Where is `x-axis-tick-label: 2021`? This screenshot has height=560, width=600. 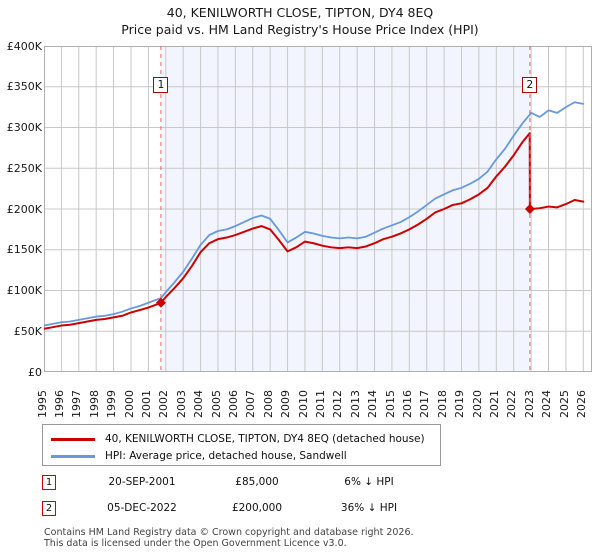 x-axis-tick-label: 2021 is located at coordinates (495, 404).